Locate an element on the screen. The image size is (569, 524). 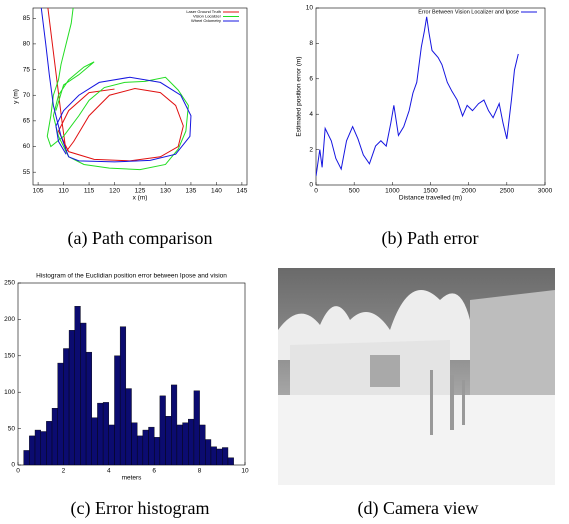
legend-label: Error Between Vision Localizer and Ipose is located at coordinates (468, 12).